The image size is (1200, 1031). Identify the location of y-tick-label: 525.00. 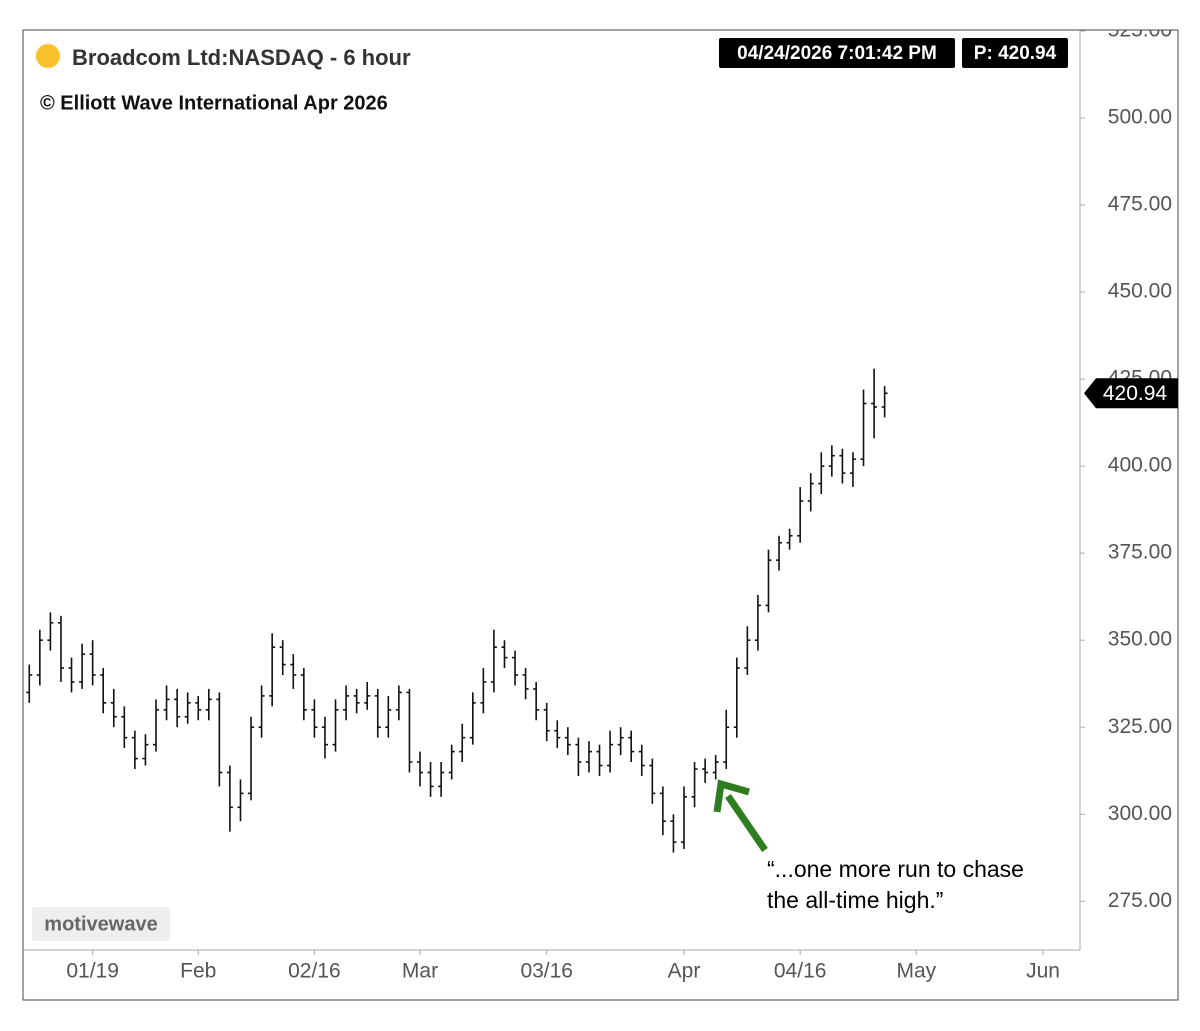
(1140, 30).